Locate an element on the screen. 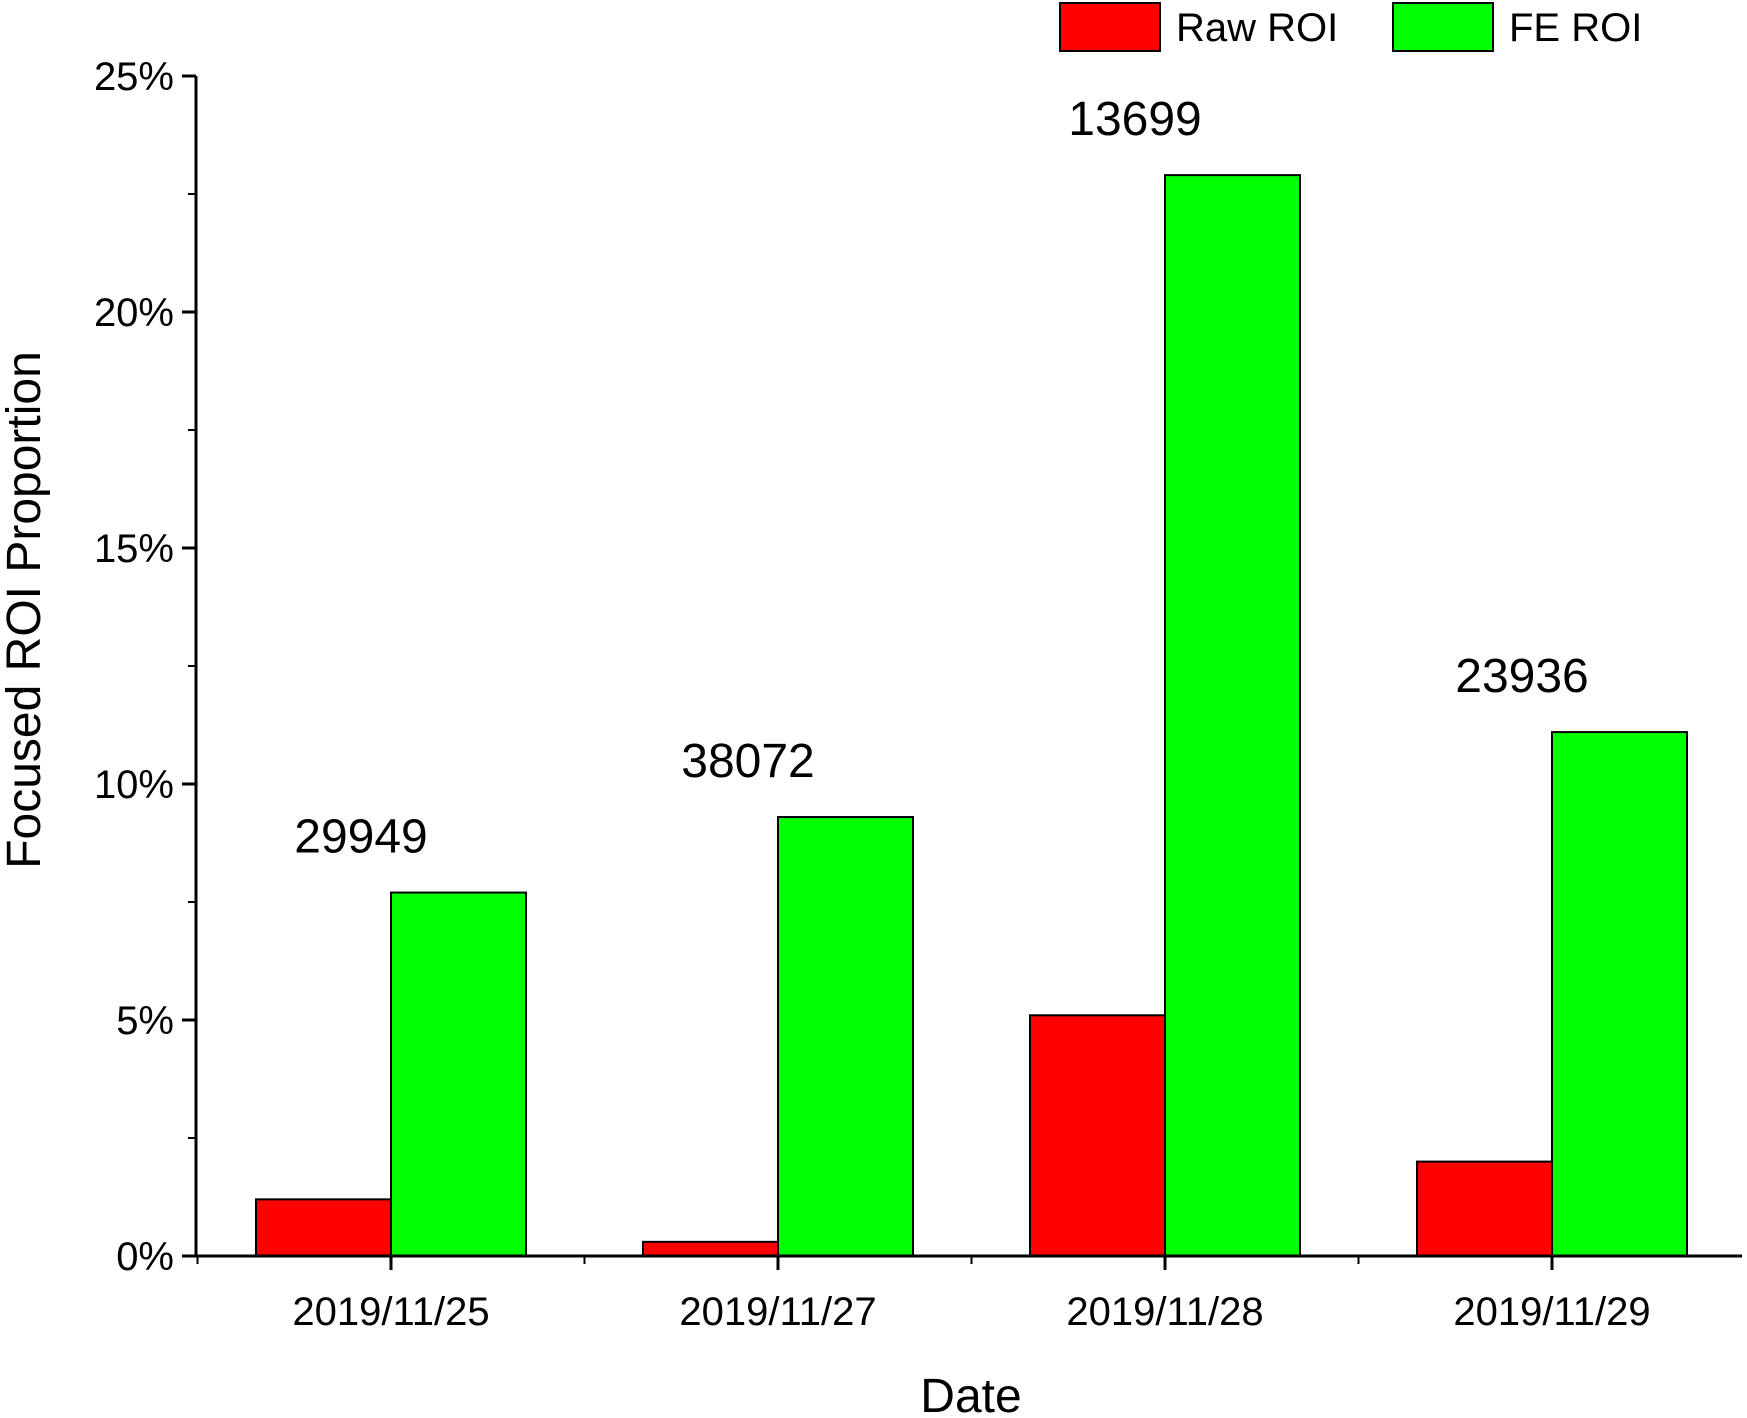 The image size is (1747, 1418). y-tick-label: 15% is located at coordinates (134, 549).